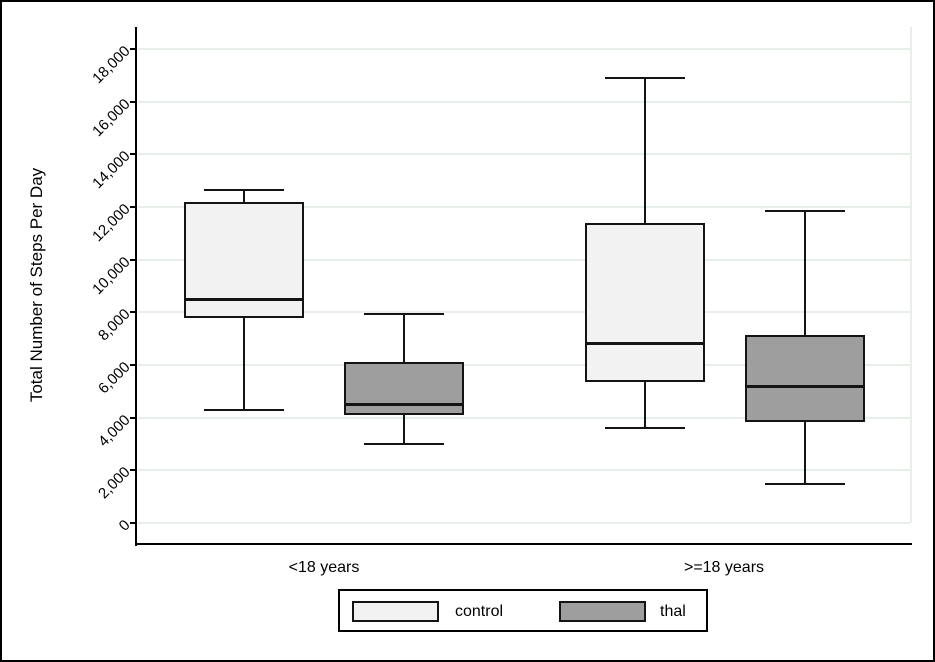  I want to click on whisker-bottom-thal-under18, so click(404, 429).